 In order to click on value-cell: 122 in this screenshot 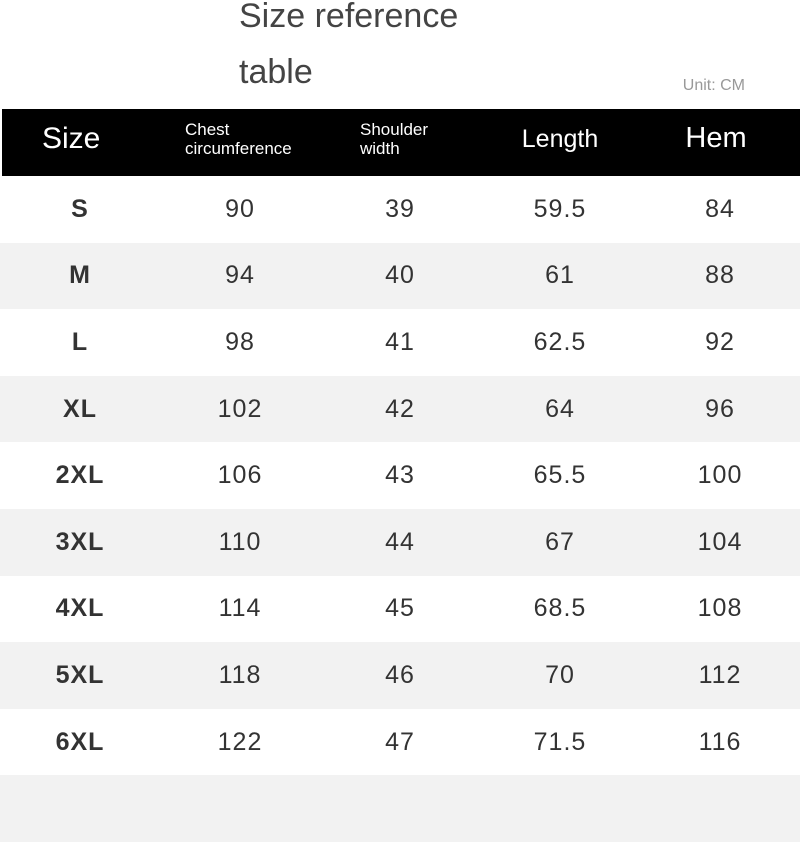, I will do `click(240, 741)`.